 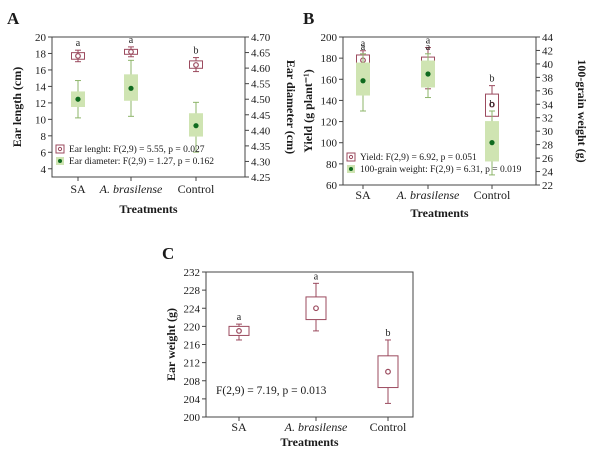 I want to click on y-right-tick-label: 30, so click(x=548, y=132).